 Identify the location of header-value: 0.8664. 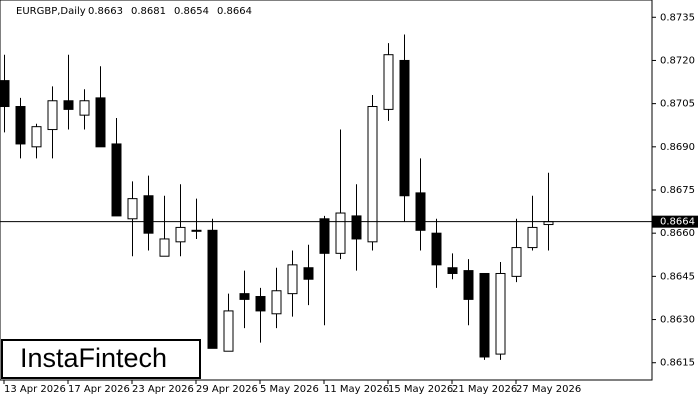
(234, 11).